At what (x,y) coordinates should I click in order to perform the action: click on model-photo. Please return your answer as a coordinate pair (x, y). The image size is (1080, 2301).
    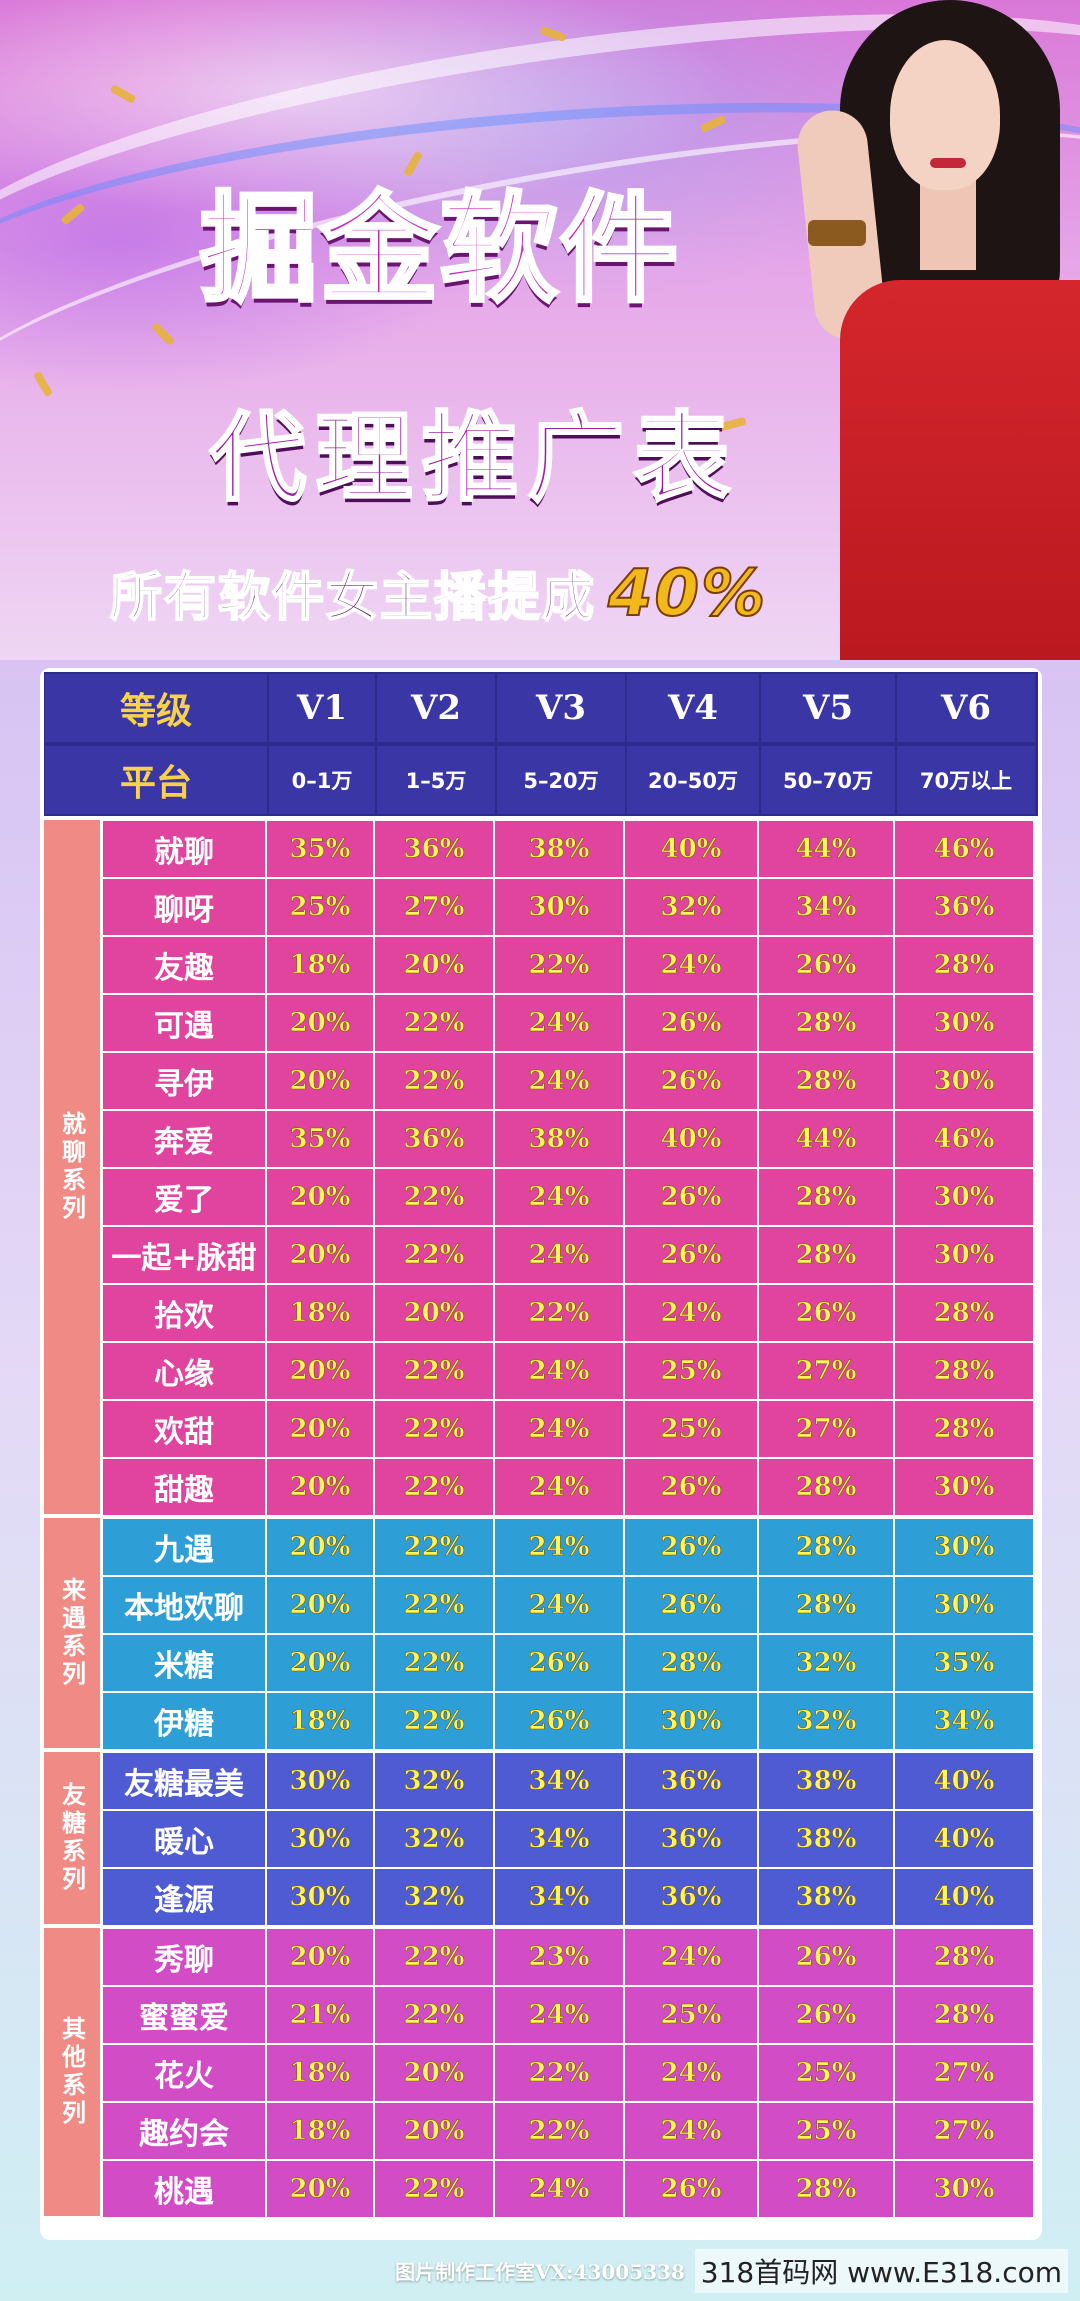
    Looking at the image, I should click on (937, 330).